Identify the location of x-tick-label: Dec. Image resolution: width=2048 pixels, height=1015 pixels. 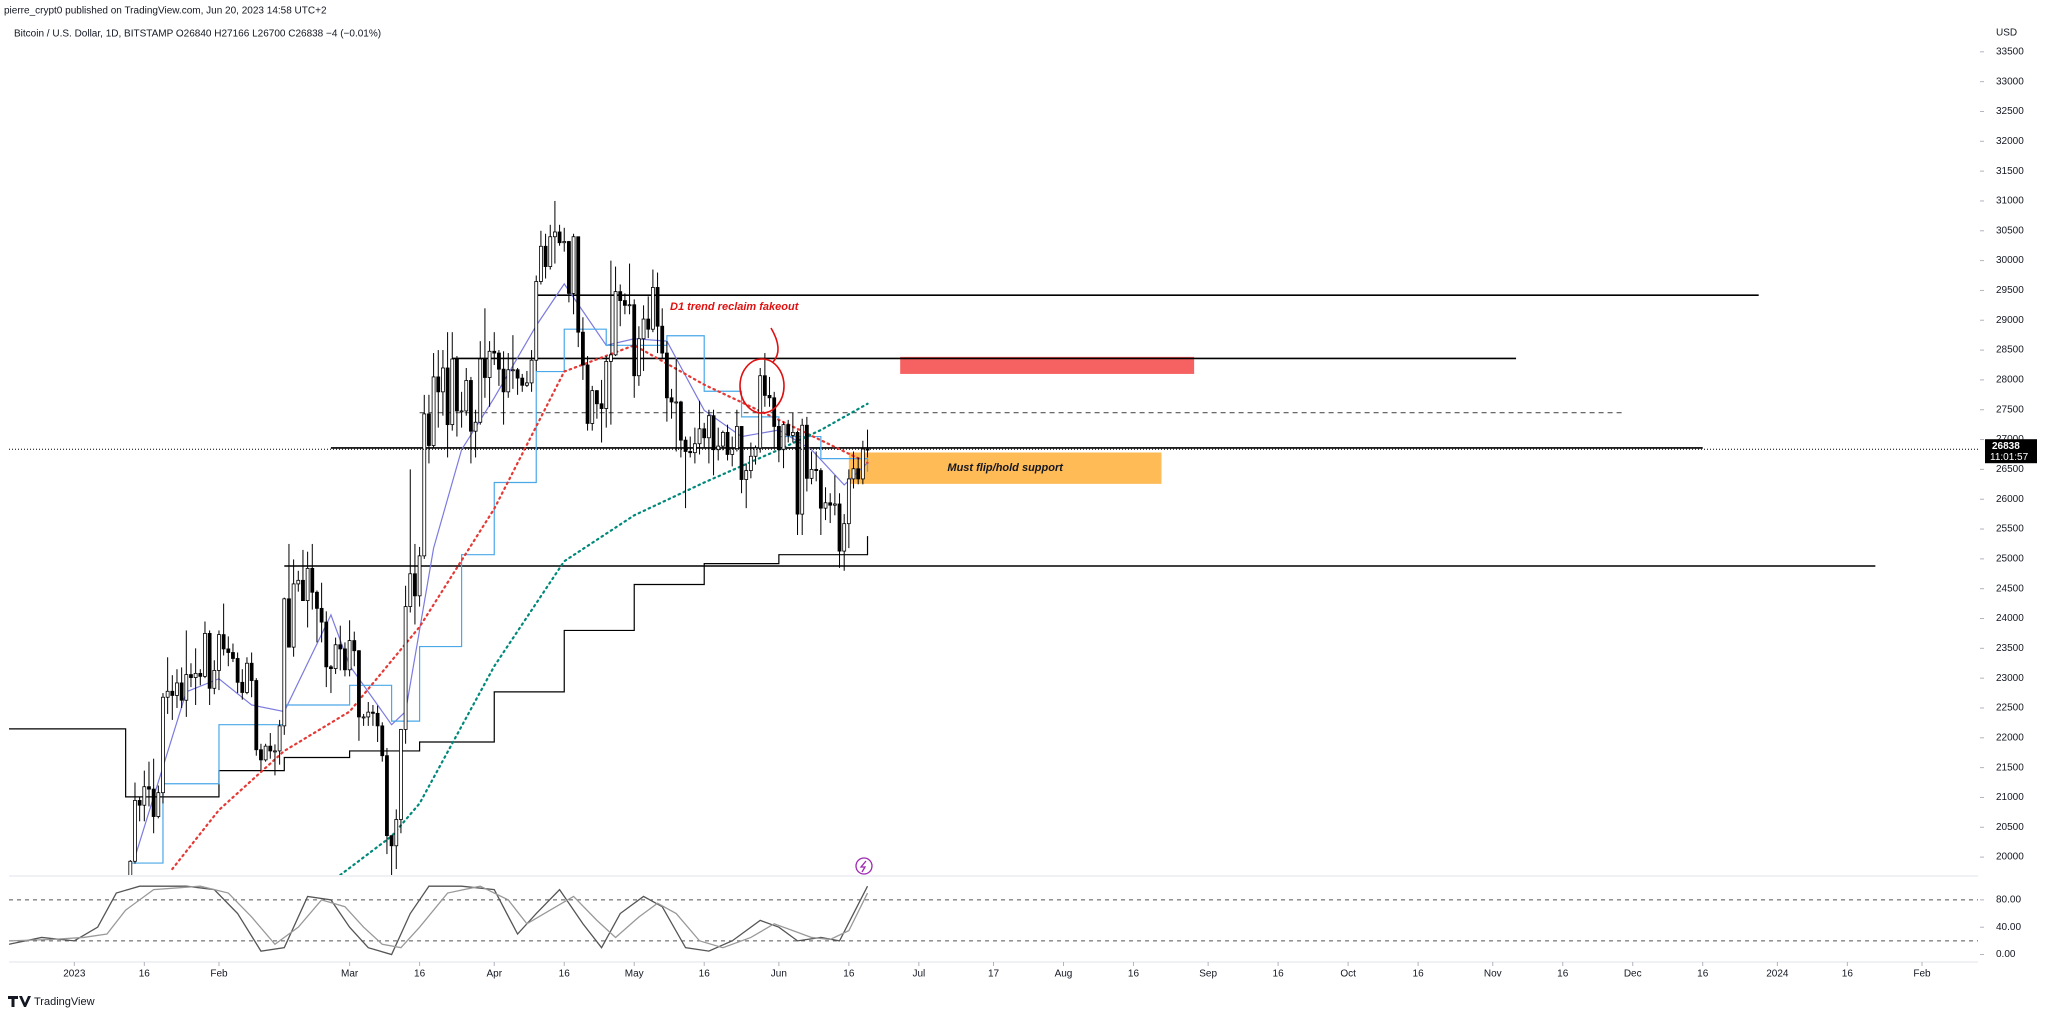
(1633, 974).